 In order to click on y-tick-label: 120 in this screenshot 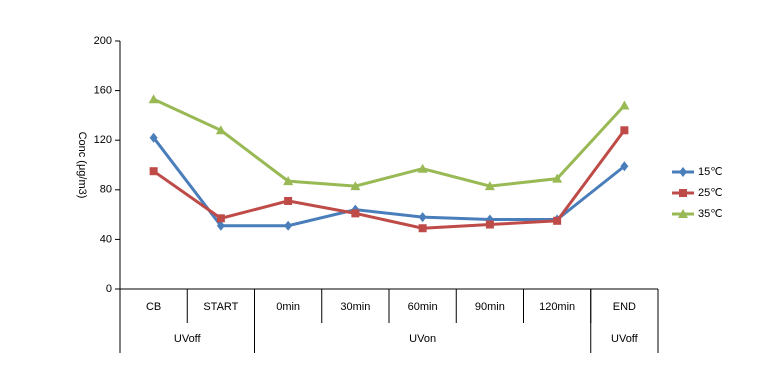, I will do `click(103, 140)`.